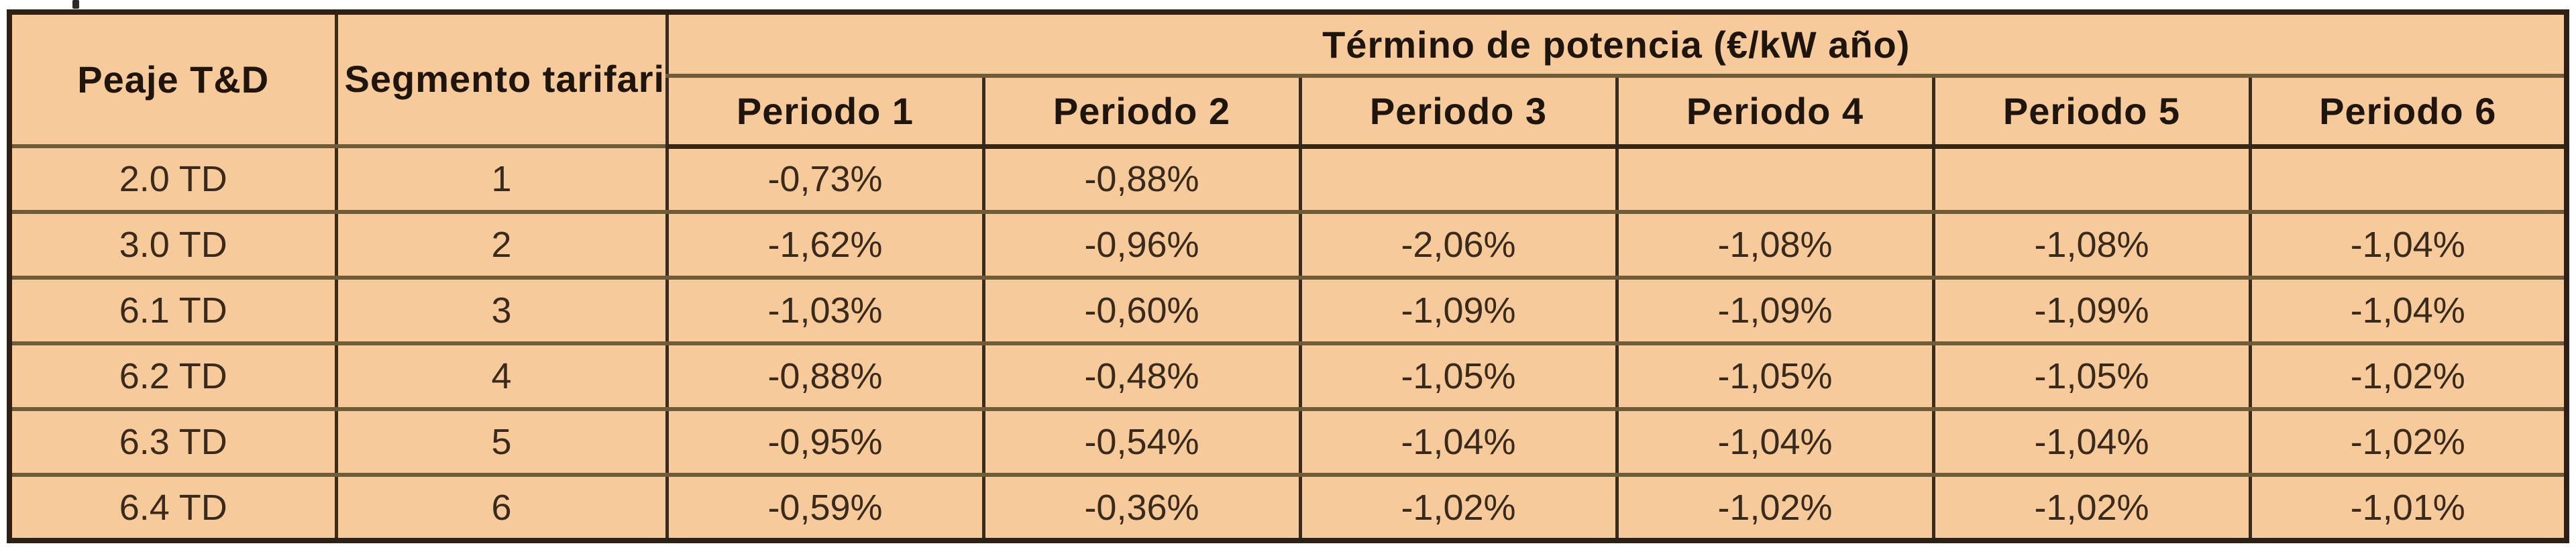 This screenshot has width=2576, height=560. Describe the element at coordinates (1458, 245) in the screenshot. I see `cell-periodo-3: -2,06%` at that location.